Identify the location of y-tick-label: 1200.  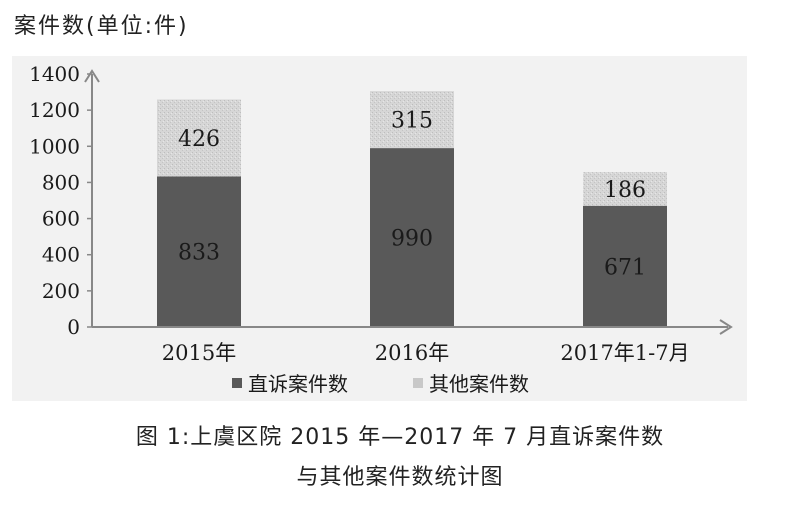
(54, 110).